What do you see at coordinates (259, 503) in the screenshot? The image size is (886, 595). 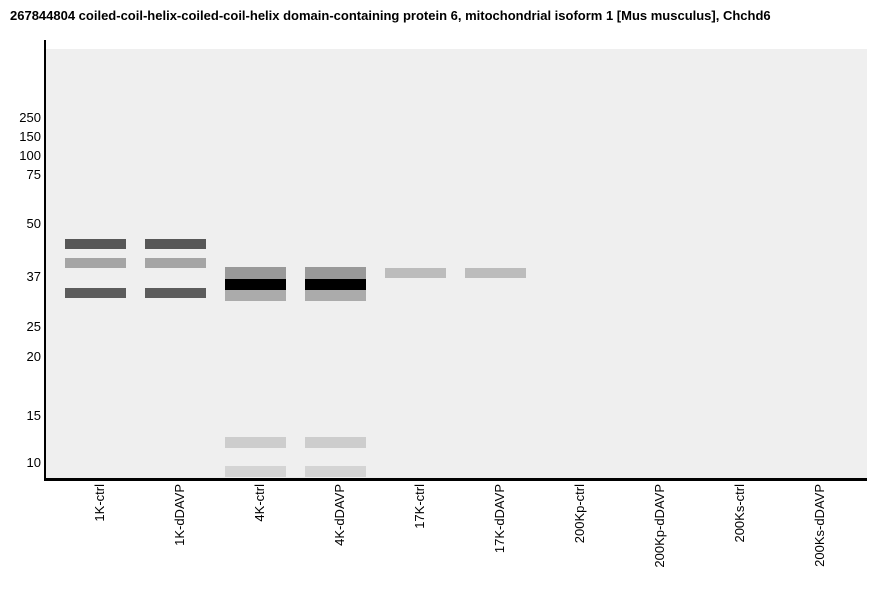 I see `lane-label: 4K-ctrl` at bounding box center [259, 503].